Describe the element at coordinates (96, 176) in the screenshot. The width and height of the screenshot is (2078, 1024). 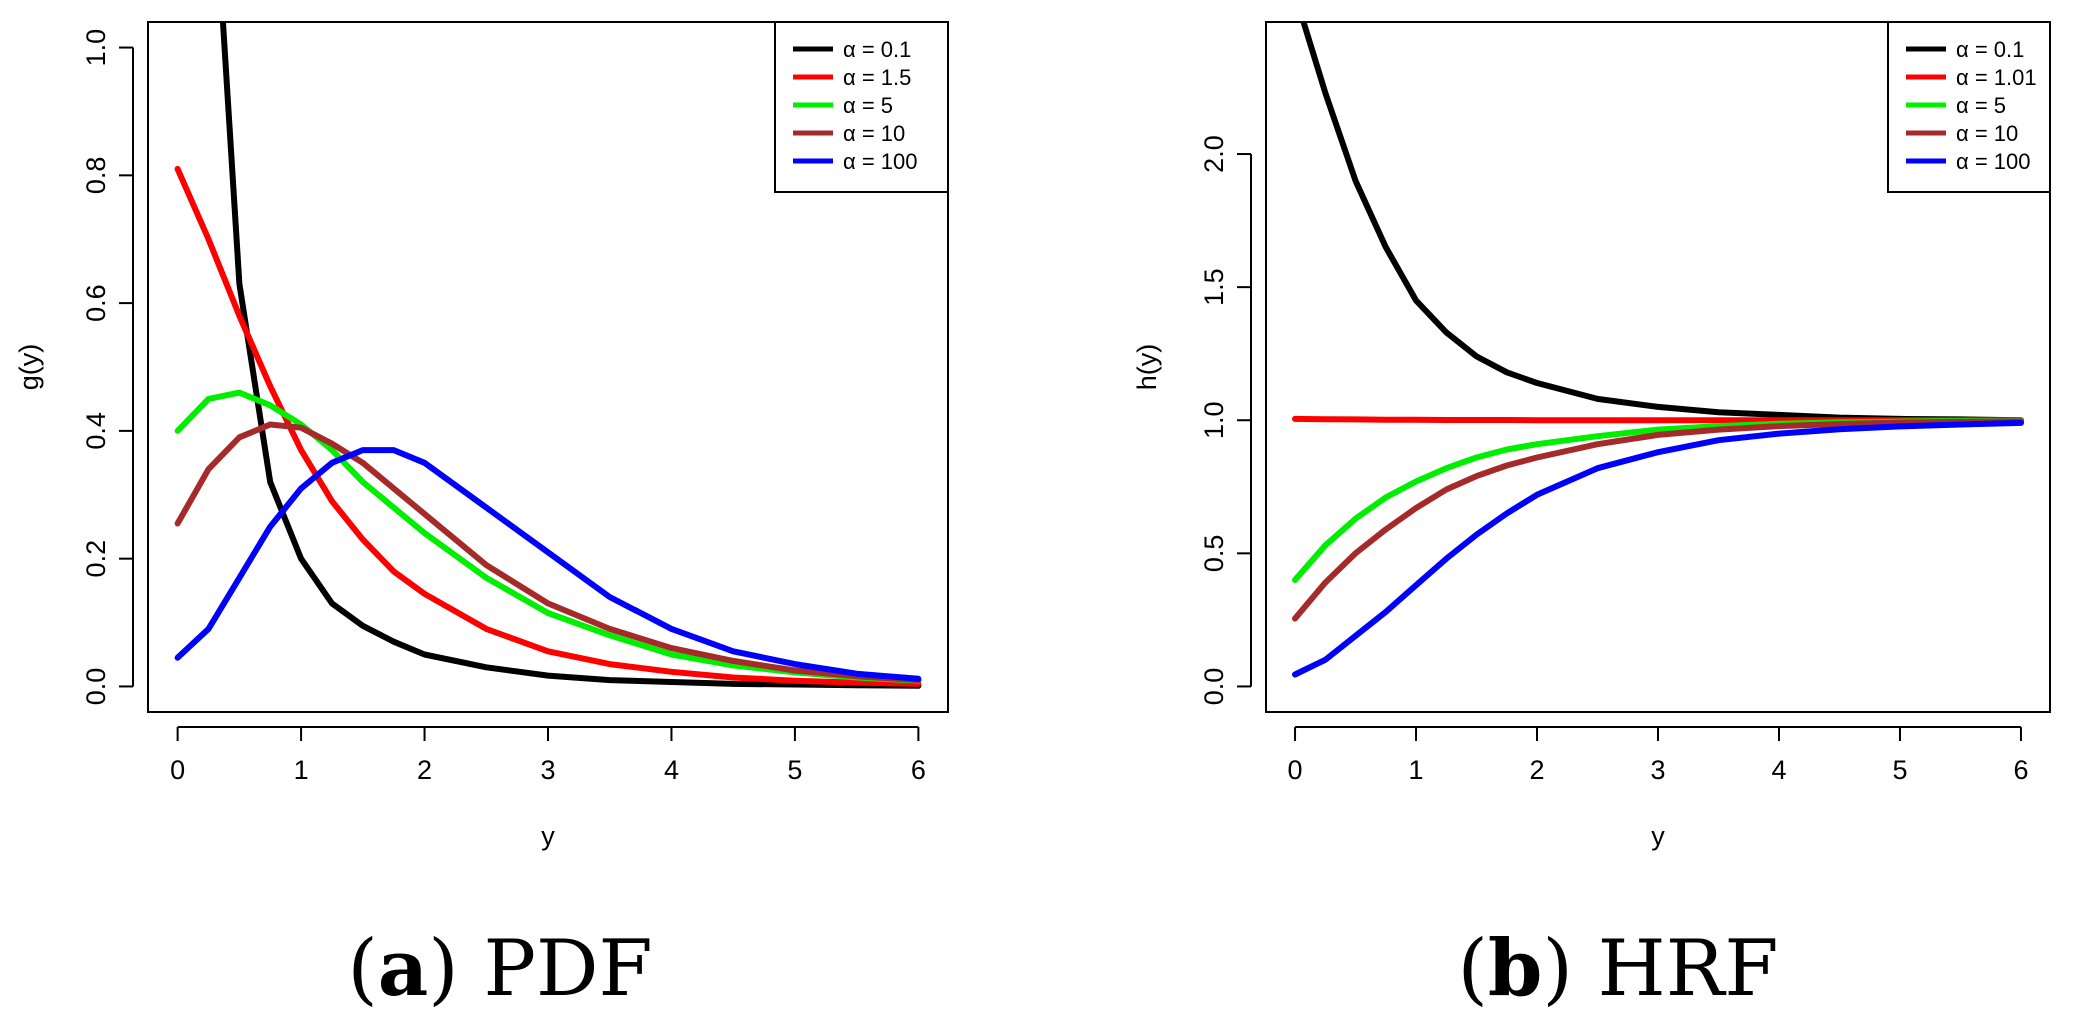
I see `y-tick-label: 0.8` at that location.